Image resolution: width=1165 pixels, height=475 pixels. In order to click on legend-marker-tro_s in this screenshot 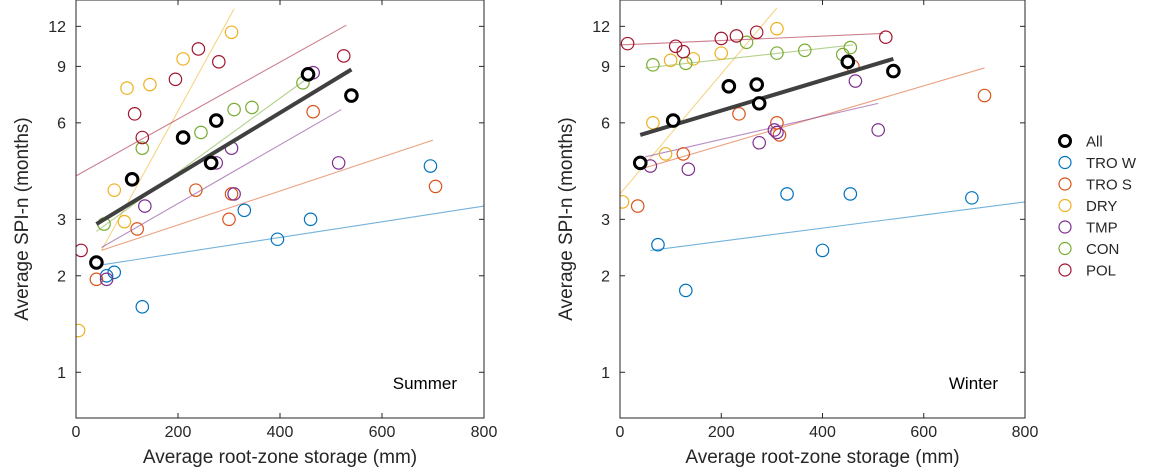, I will do `click(1065, 184)`.